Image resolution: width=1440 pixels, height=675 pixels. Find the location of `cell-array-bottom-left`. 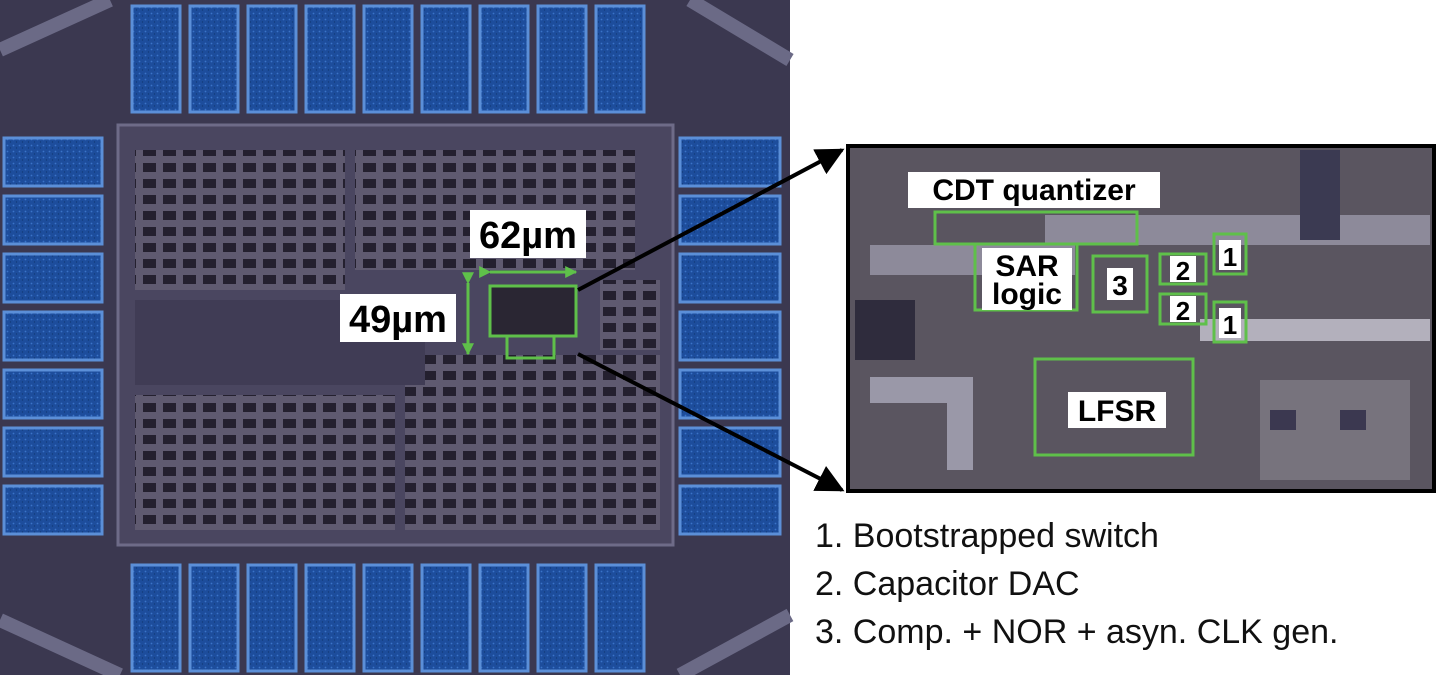

cell-array-bottom-left is located at coordinates (265, 462).